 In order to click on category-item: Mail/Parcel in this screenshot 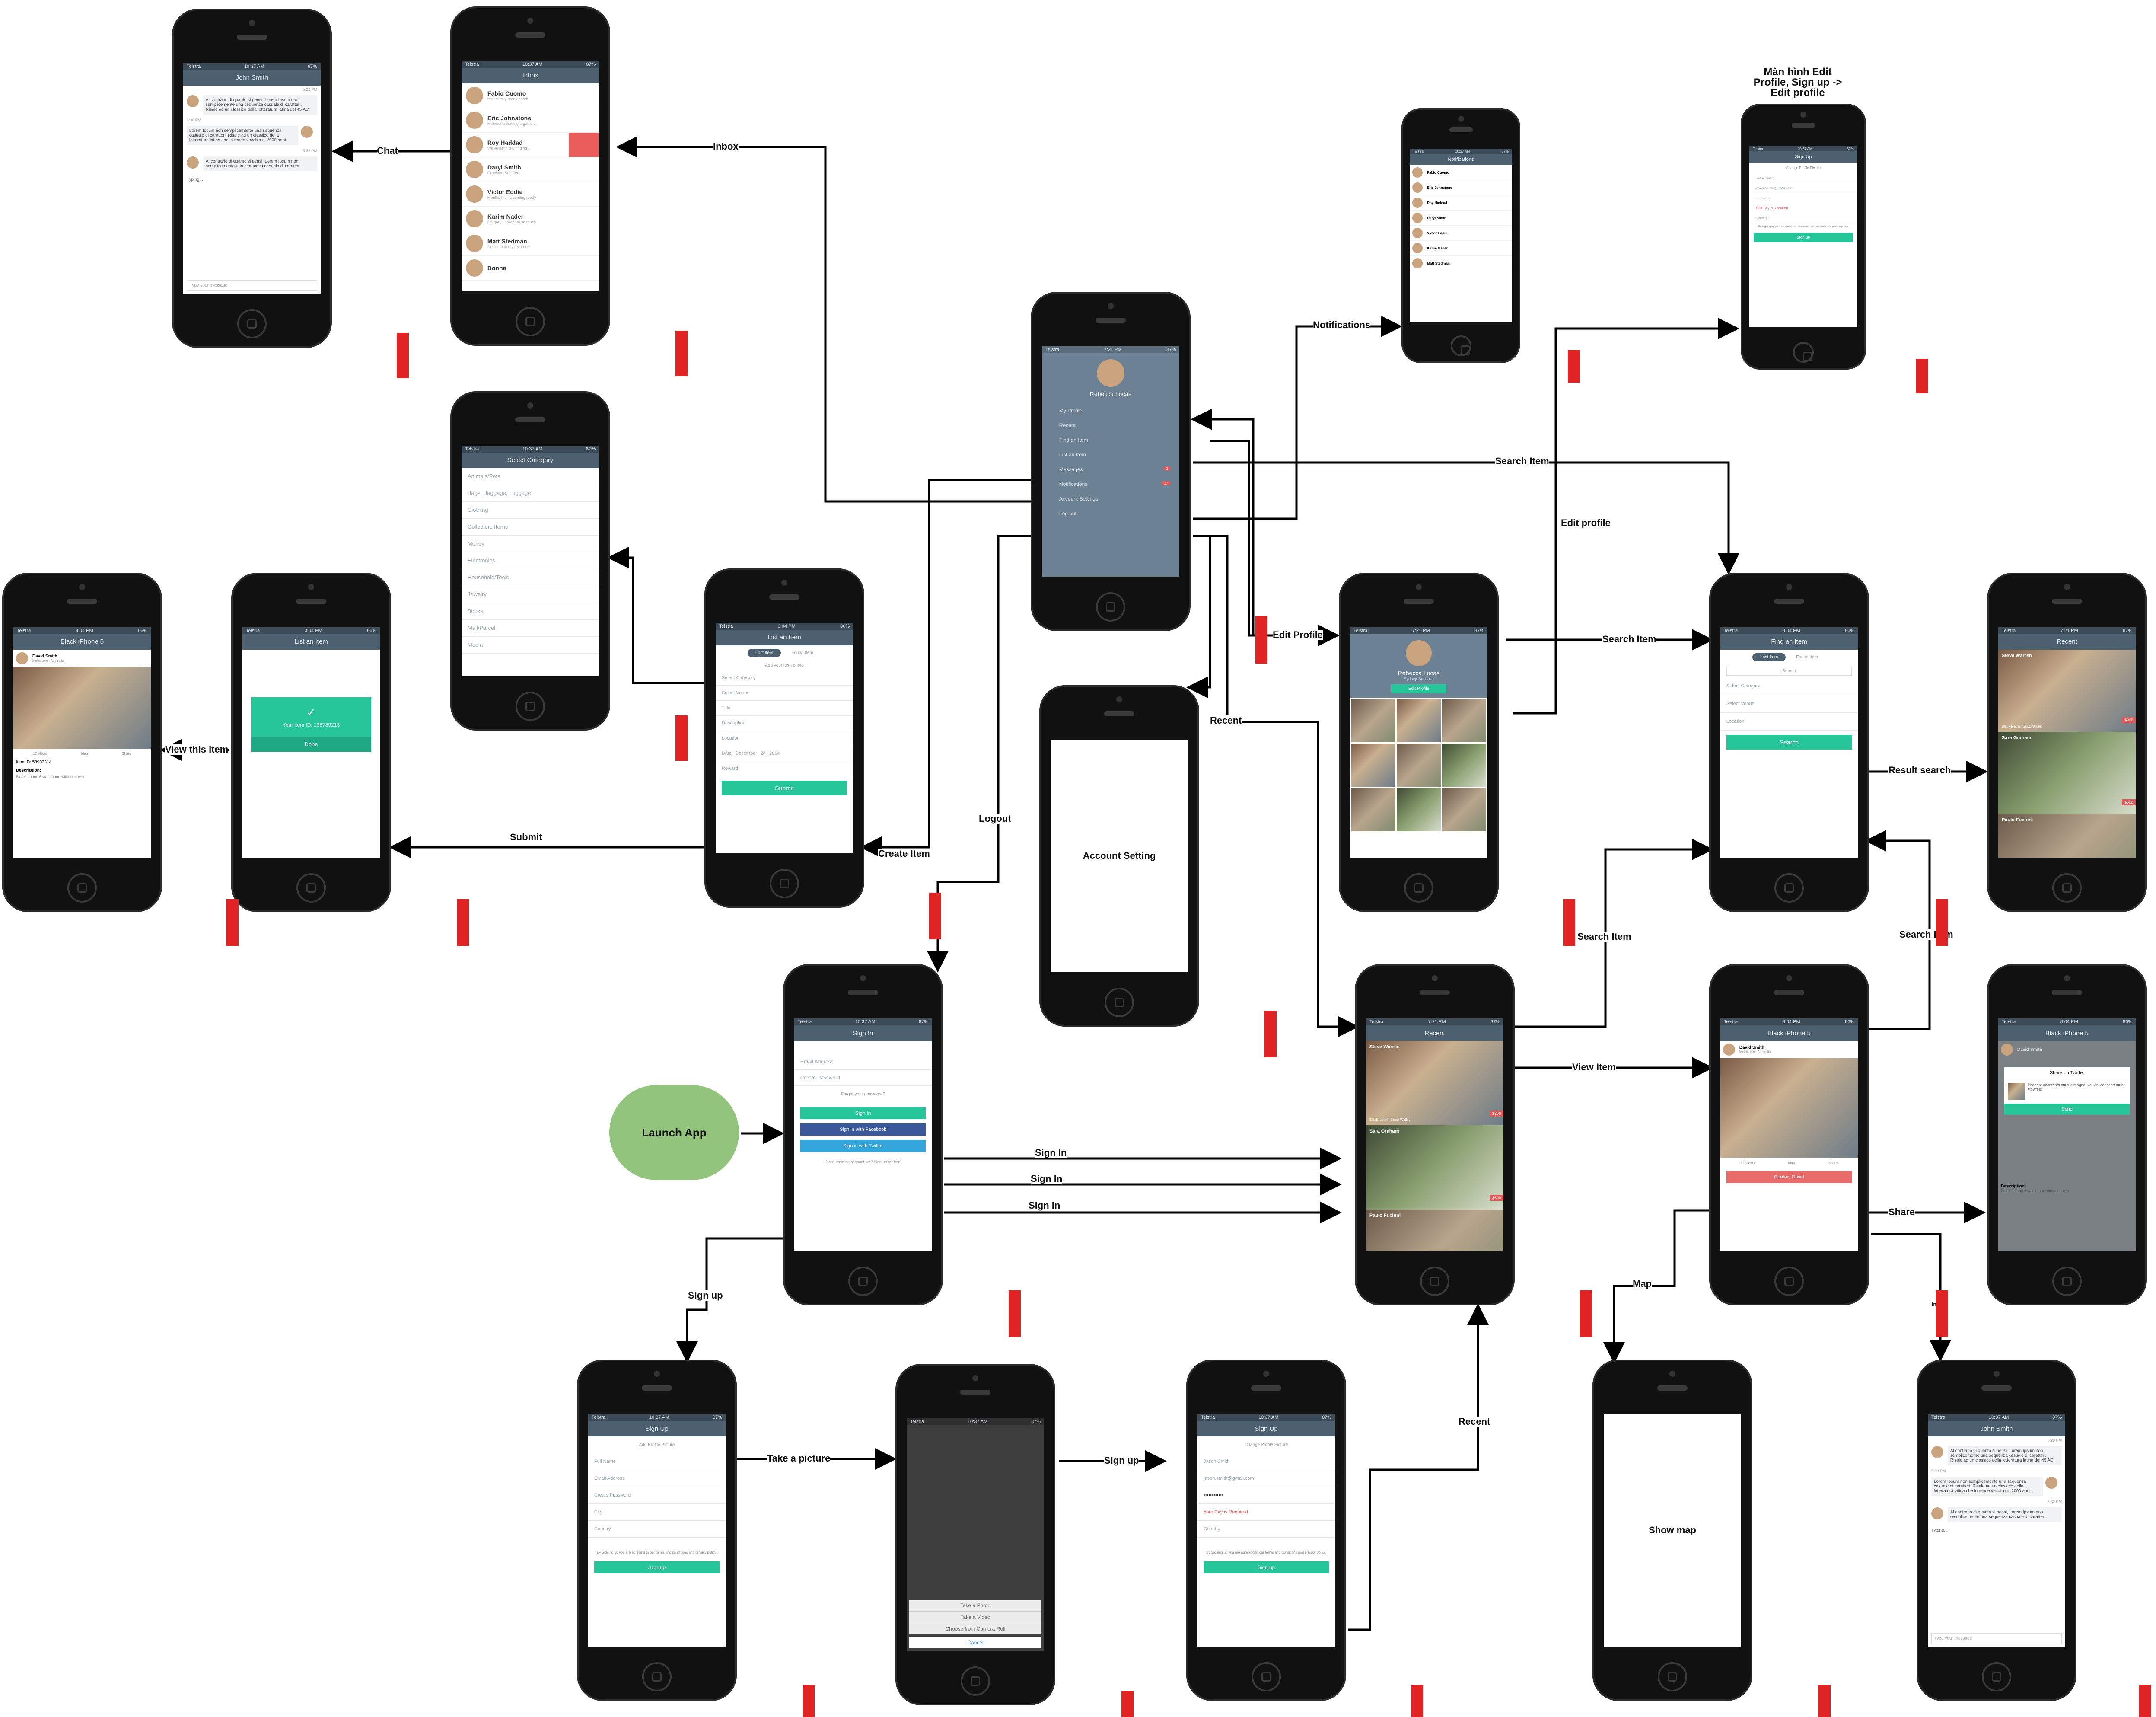, I will do `click(530, 628)`.